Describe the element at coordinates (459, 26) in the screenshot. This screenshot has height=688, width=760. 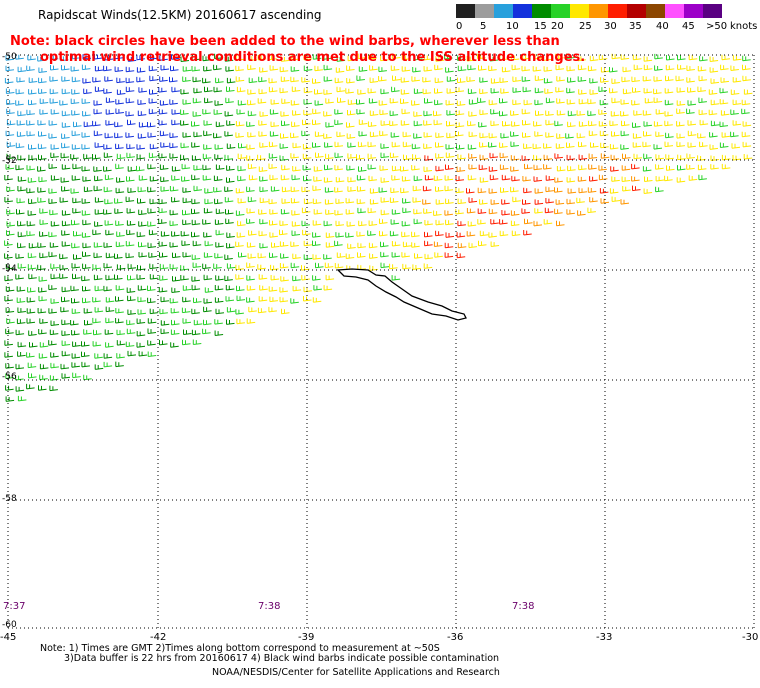
I see `legend-label: 0` at that location.